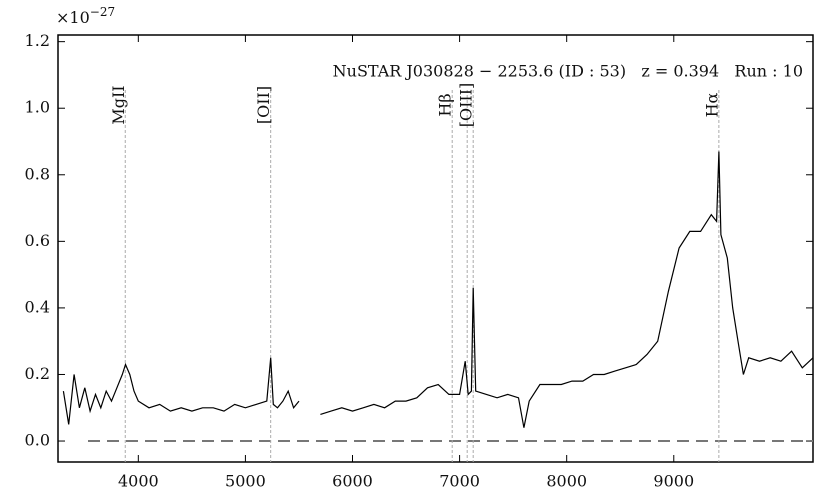 This screenshot has height=498, width=830. Describe the element at coordinates (263, 105) in the screenshot. I see `emission-label: [OII]` at that location.